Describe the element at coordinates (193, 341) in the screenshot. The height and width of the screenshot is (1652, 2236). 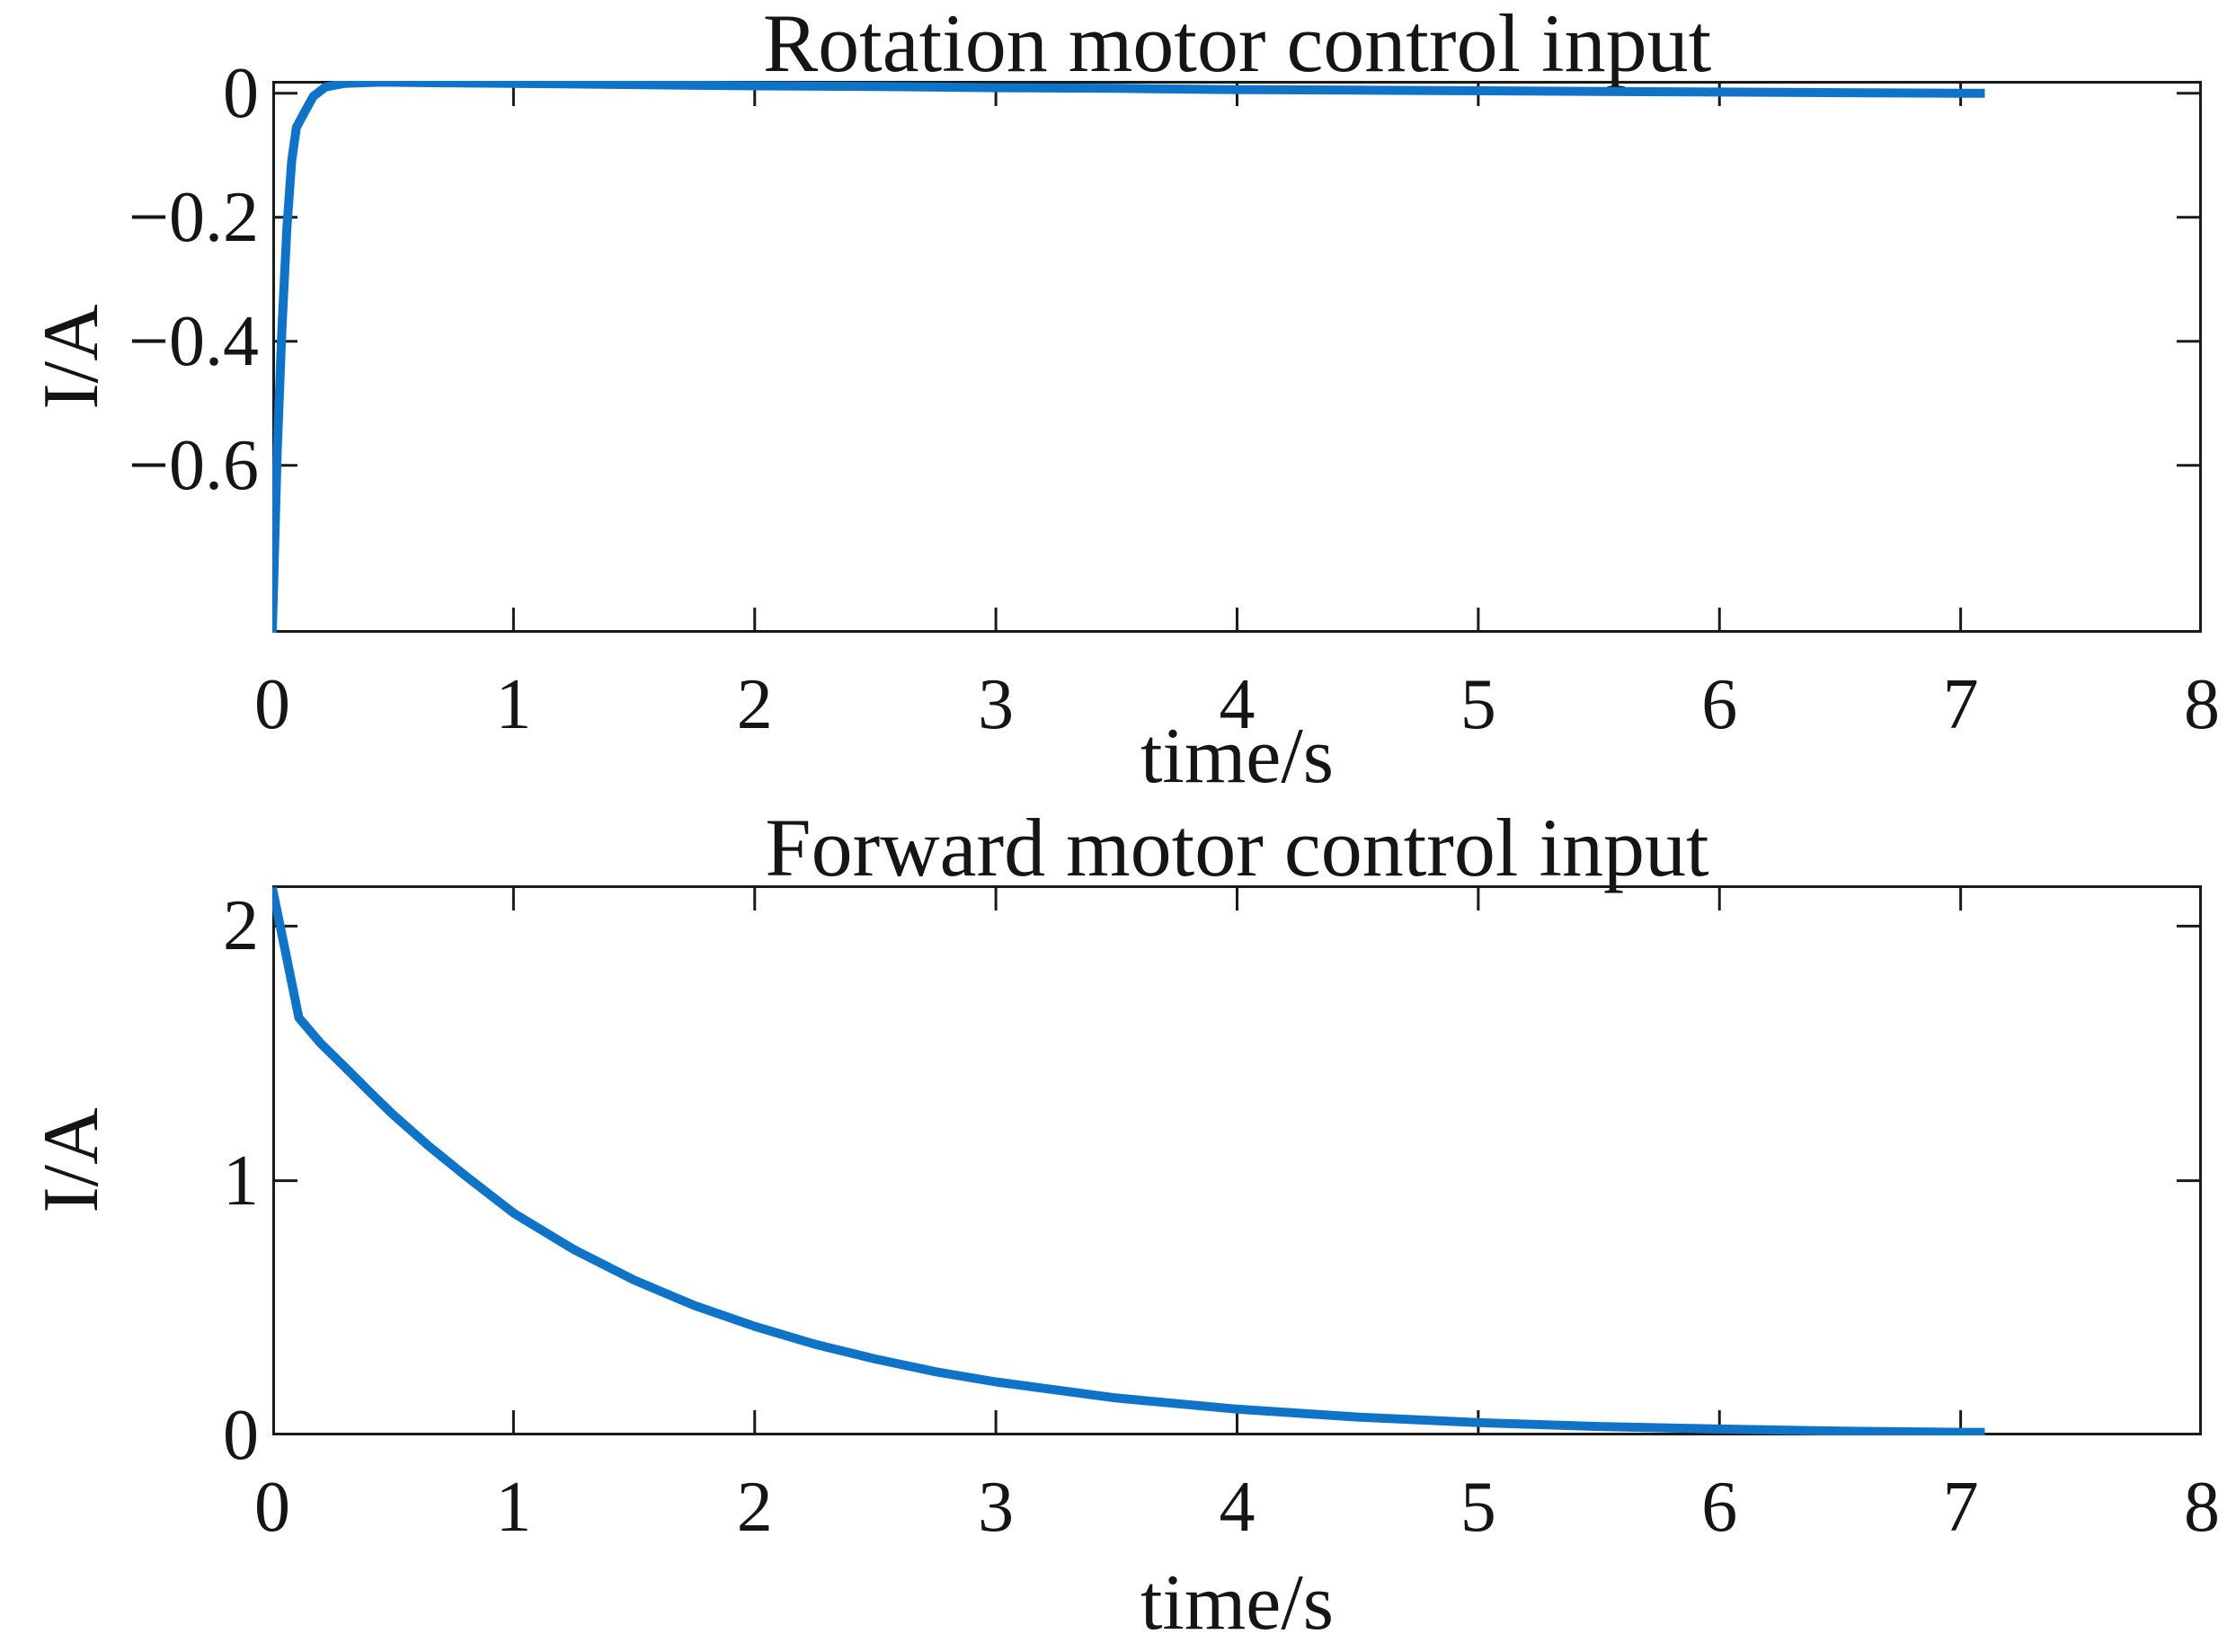
I see `y-tick-label: −0.4` at that location.